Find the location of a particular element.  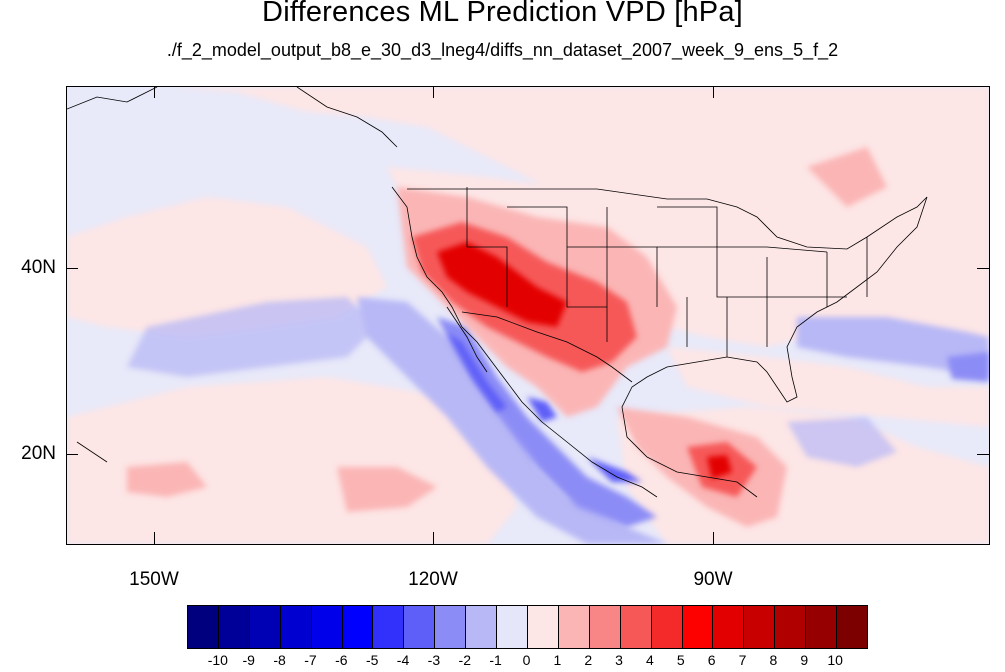

colorbar-tick-label: -9 is located at coordinates (248, 660).